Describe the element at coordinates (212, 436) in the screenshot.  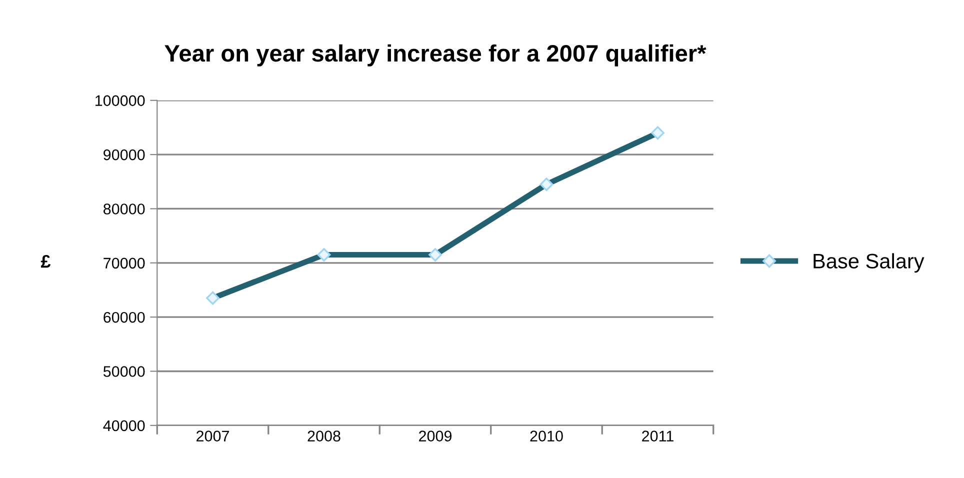
I see `x-tick-label: 2007` at that location.